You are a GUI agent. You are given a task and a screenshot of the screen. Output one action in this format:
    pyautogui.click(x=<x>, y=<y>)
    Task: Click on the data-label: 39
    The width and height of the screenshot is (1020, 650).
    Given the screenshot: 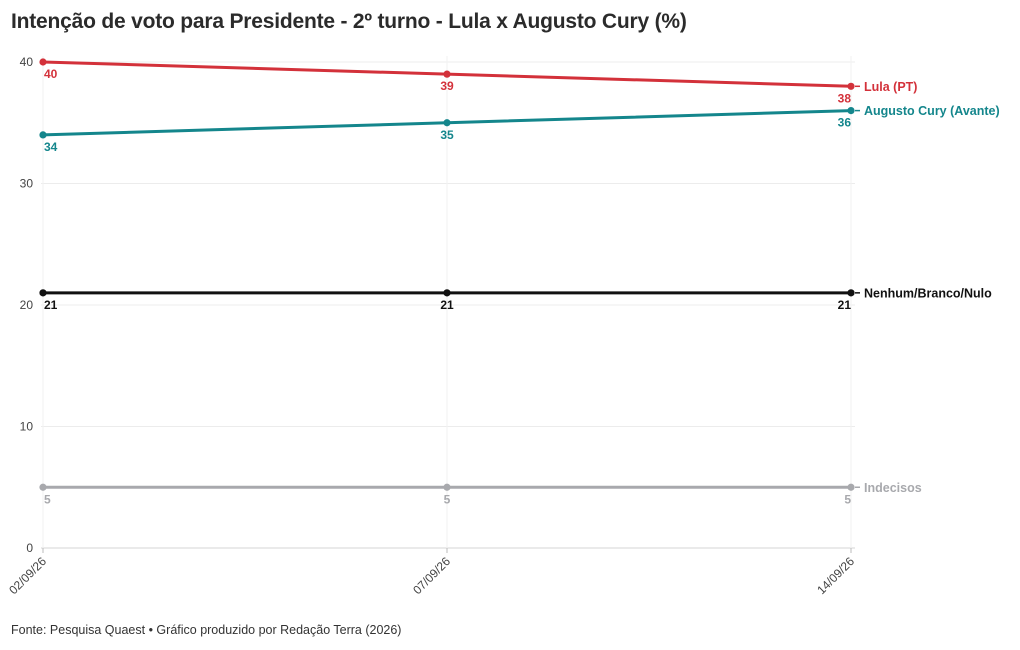 What is the action you would take?
    pyautogui.click(x=447, y=86)
    